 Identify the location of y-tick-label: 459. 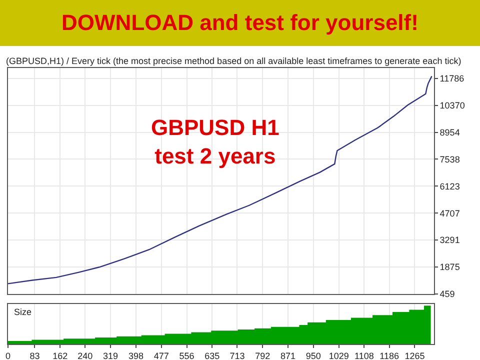
(447, 294).